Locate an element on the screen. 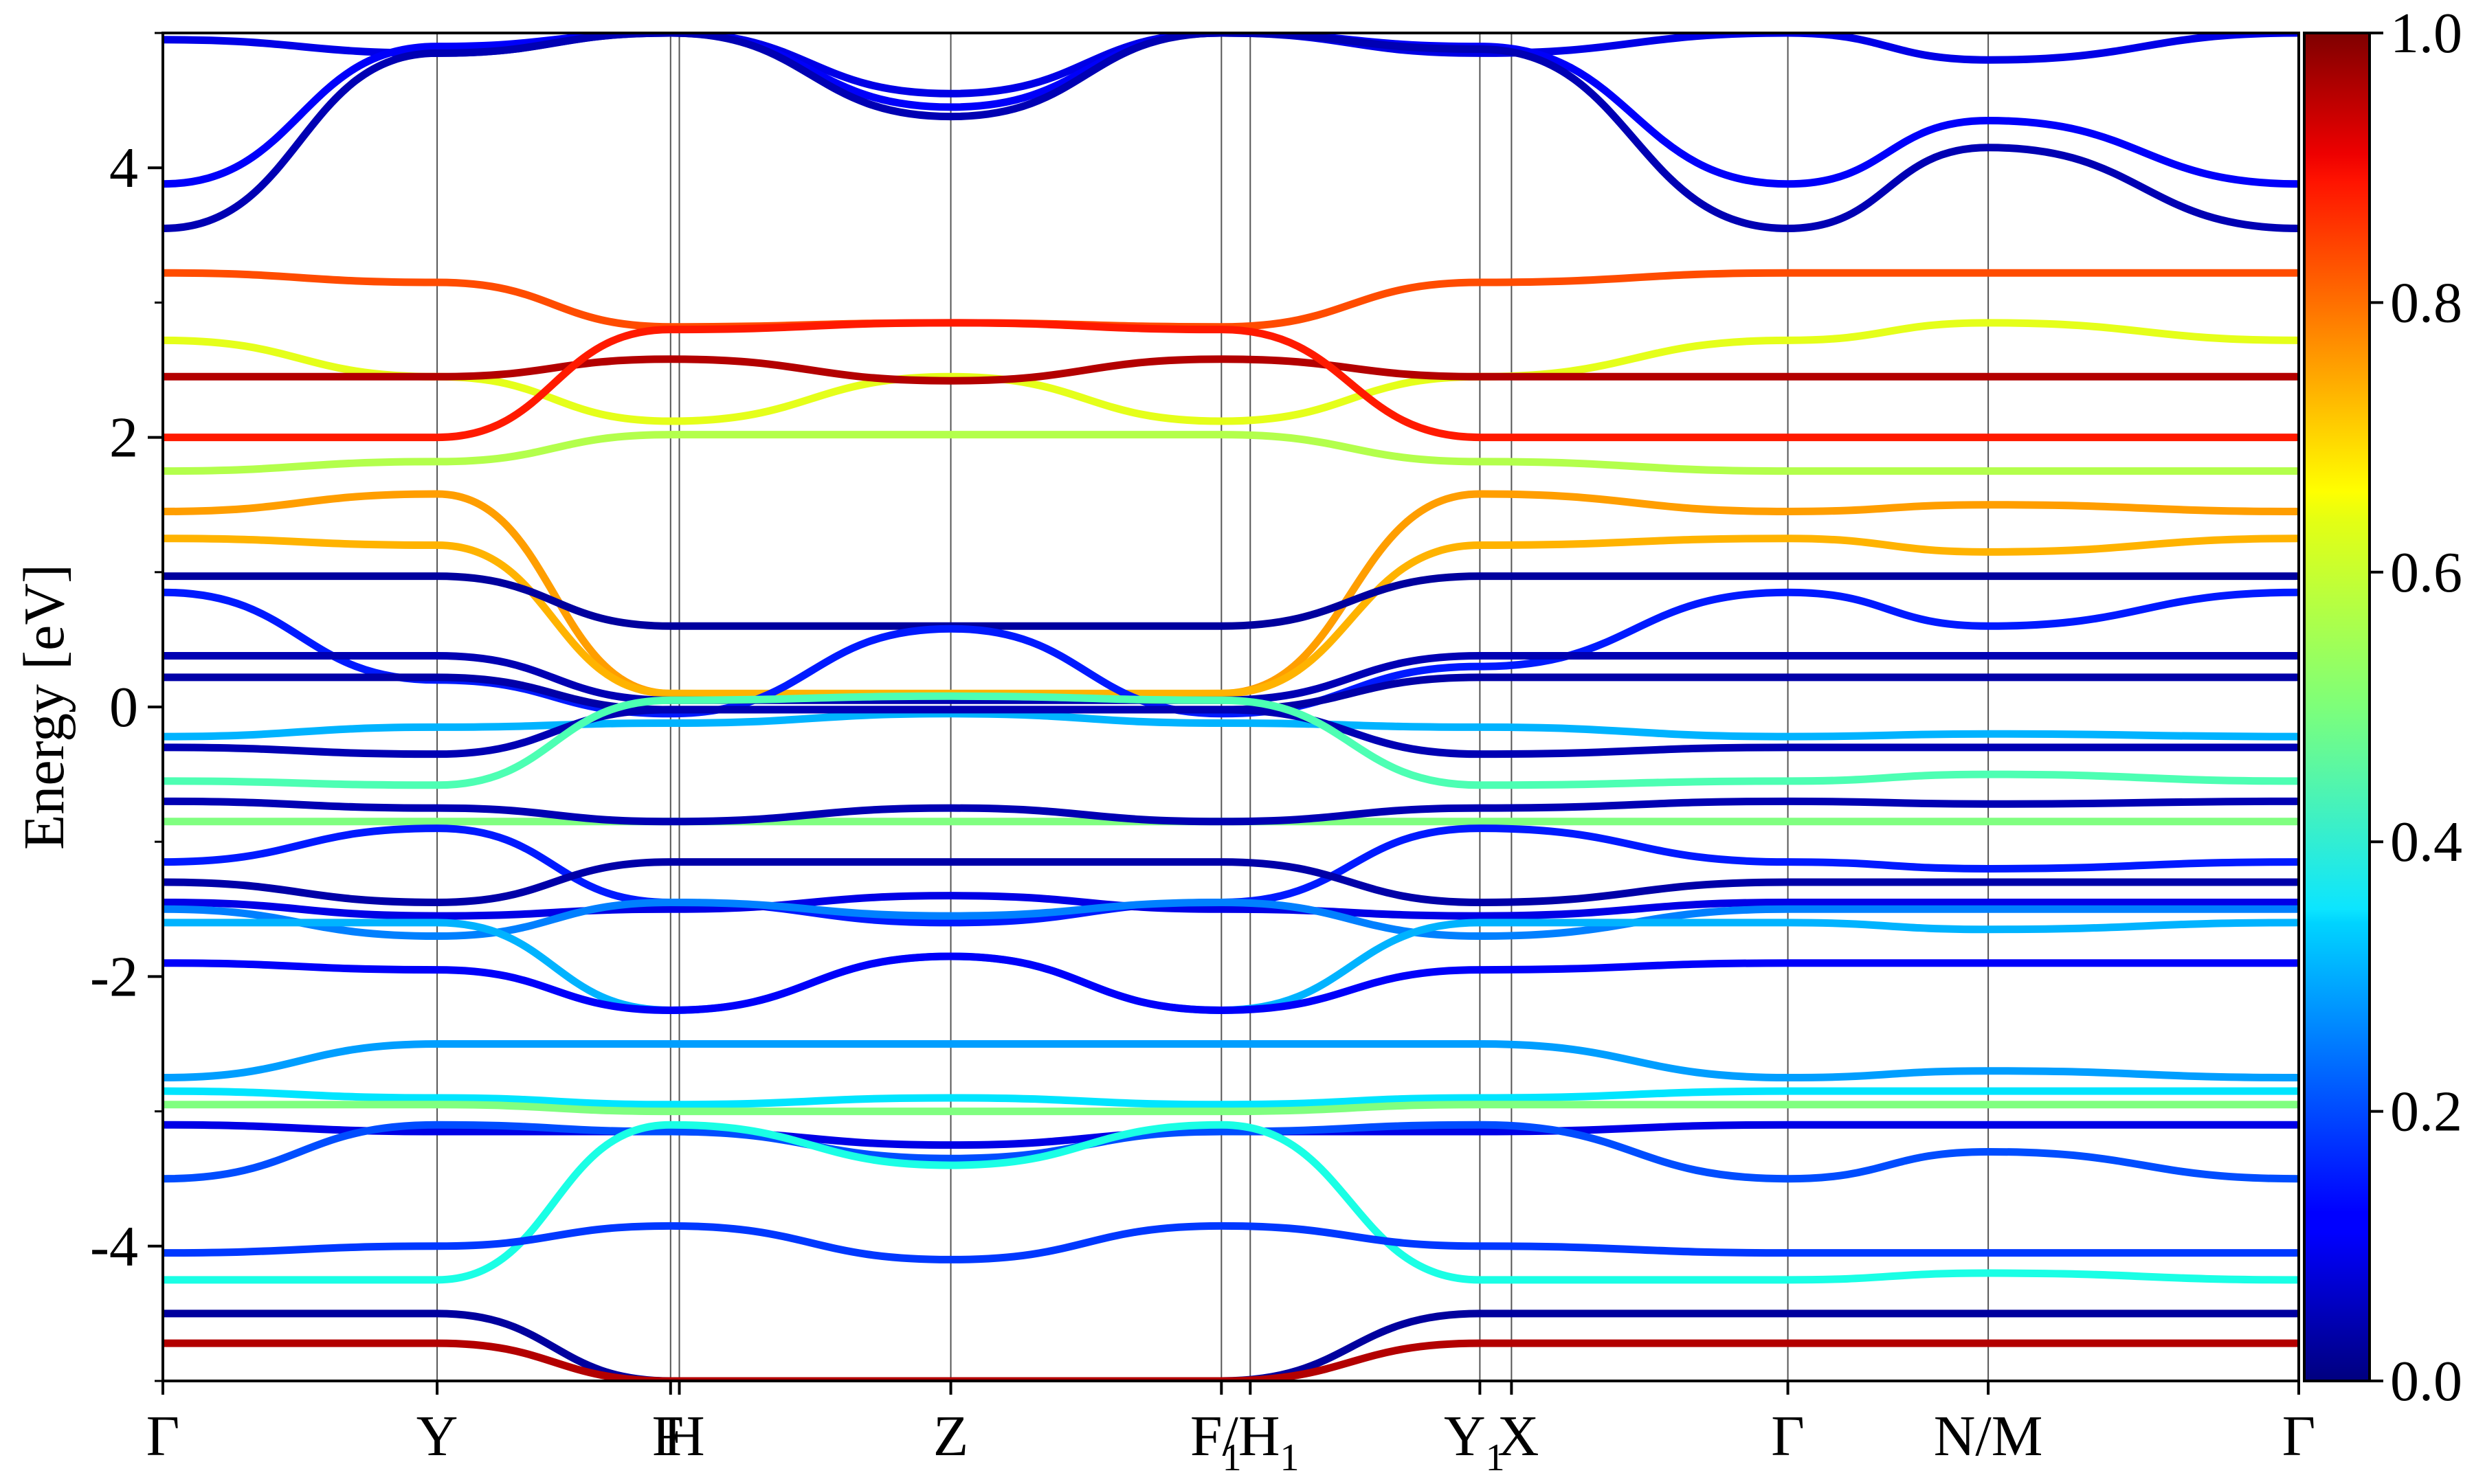 The width and height of the screenshot is (2474, 1484). x-tick-label: X is located at coordinates (1518, 1436).